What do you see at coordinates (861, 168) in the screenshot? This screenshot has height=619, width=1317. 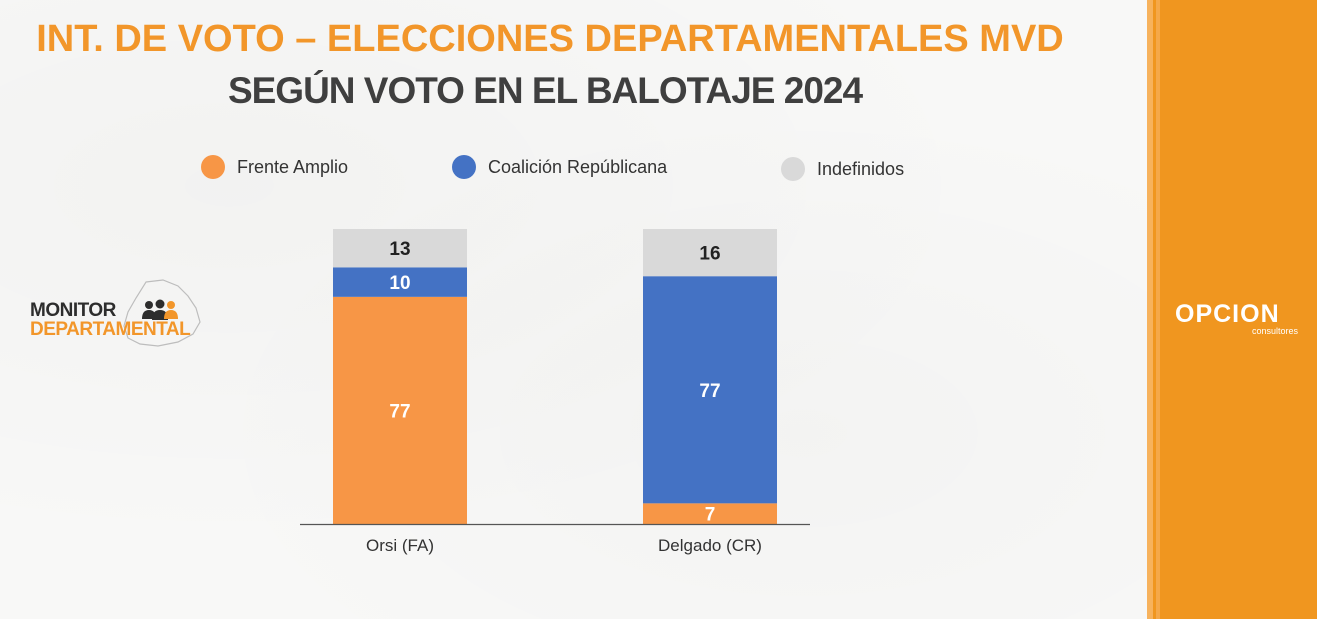 I see `legend-label: Indefinidos` at bounding box center [861, 168].